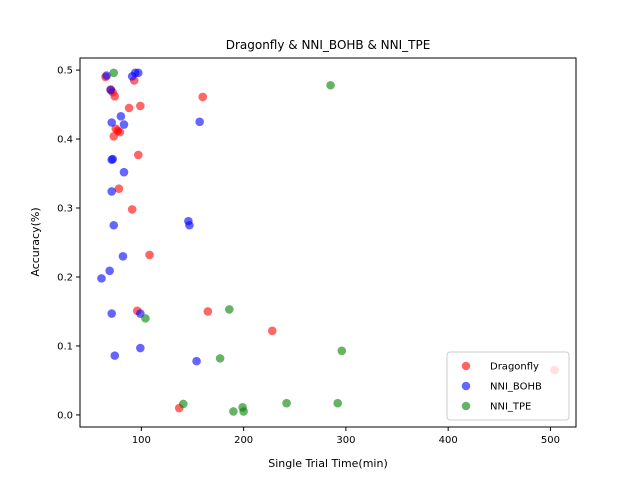 The height and width of the screenshot is (480, 640). I want to click on x-ticks: 100 200 300 400 500, so click(346, 436).